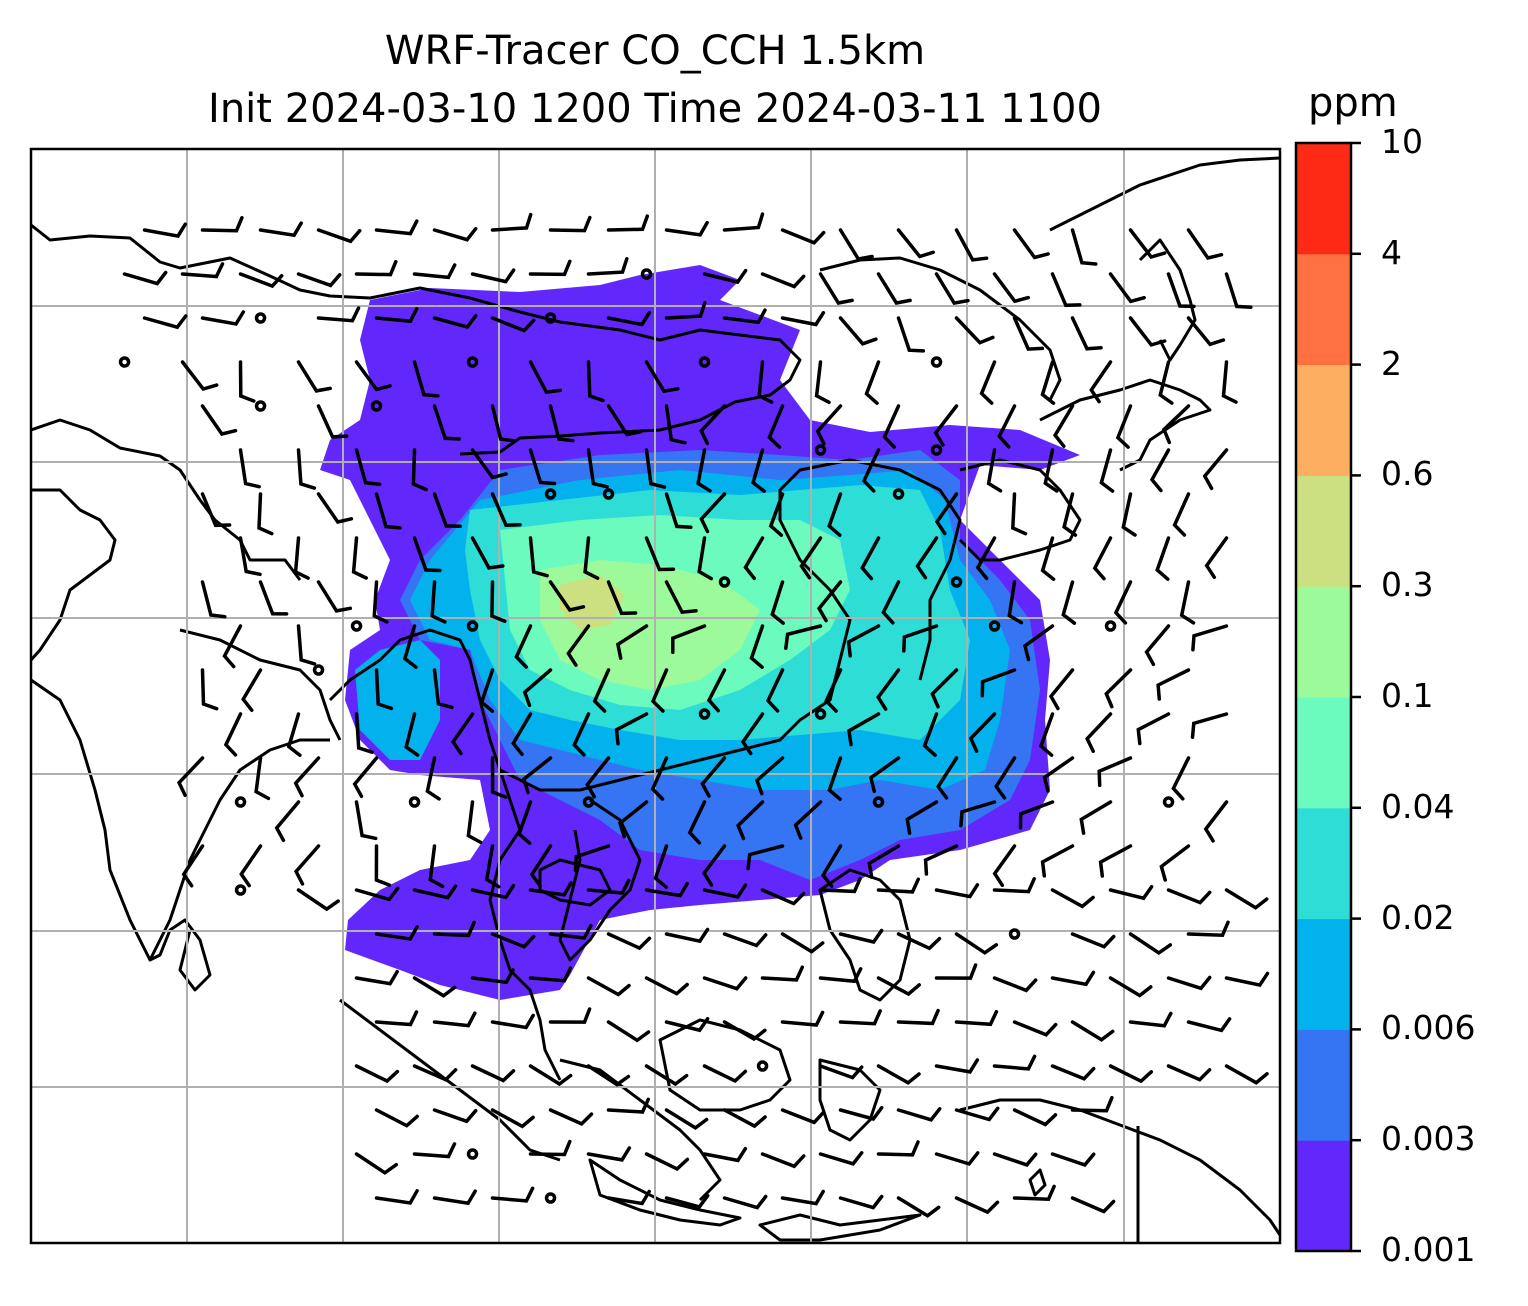 The height and width of the screenshot is (1306, 1528). Describe the element at coordinates (1428, 1249) in the screenshot. I see `colorbar-tick-label: 0.001` at that location.